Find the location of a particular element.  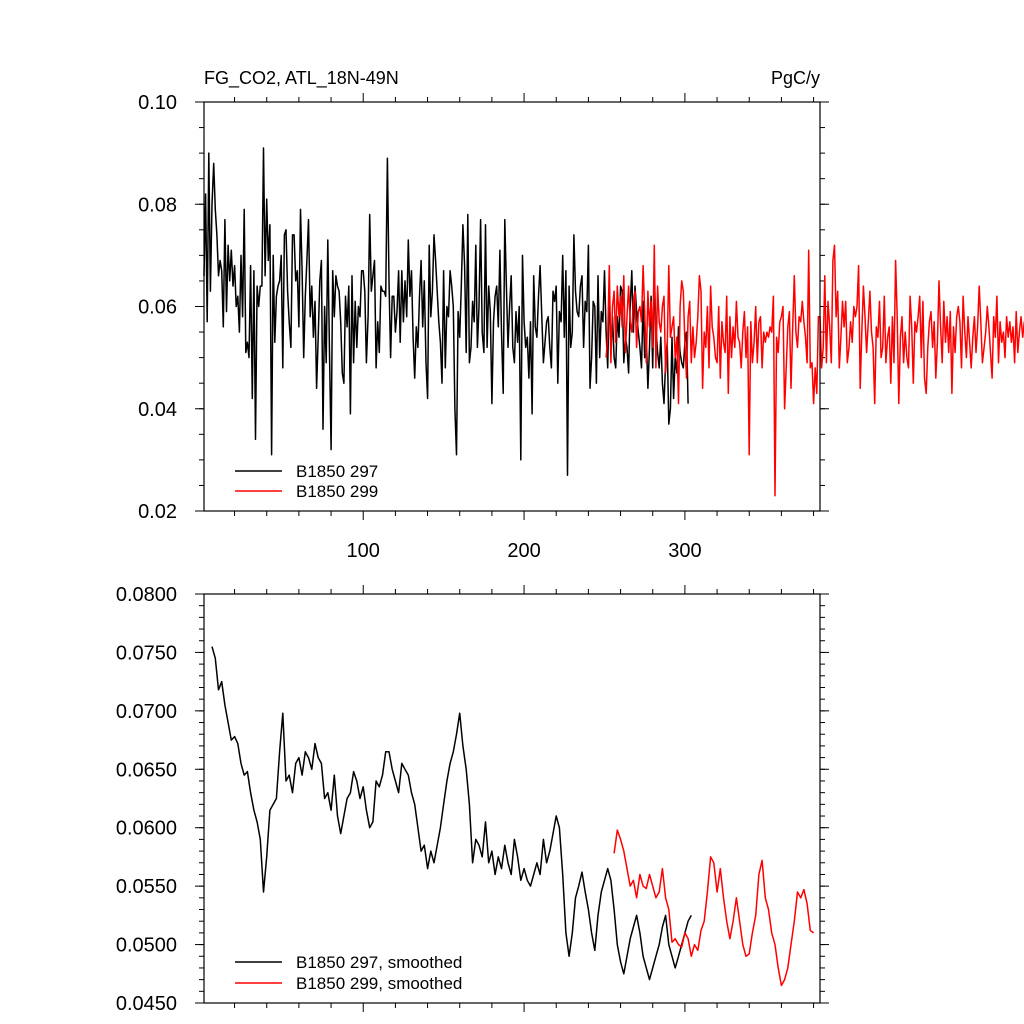

top-legend-label-297: B1850 297 is located at coordinates (337, 471).